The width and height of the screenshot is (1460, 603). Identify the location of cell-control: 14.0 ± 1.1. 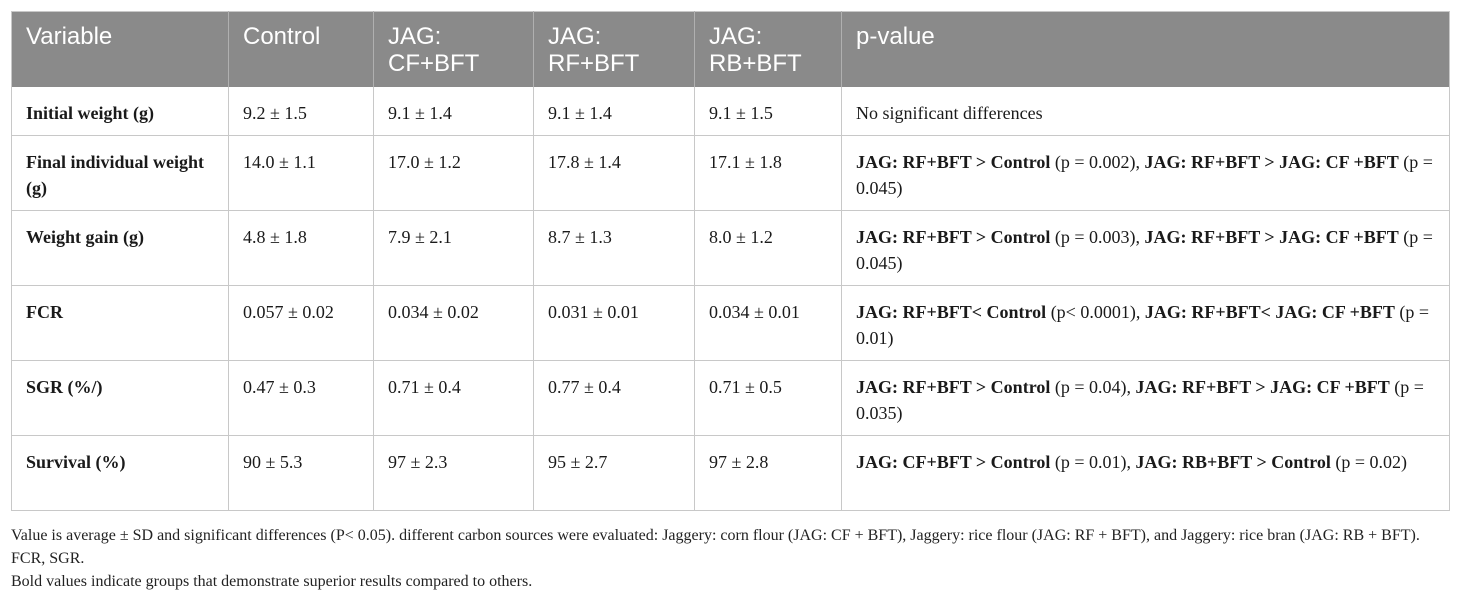
(301, 173).